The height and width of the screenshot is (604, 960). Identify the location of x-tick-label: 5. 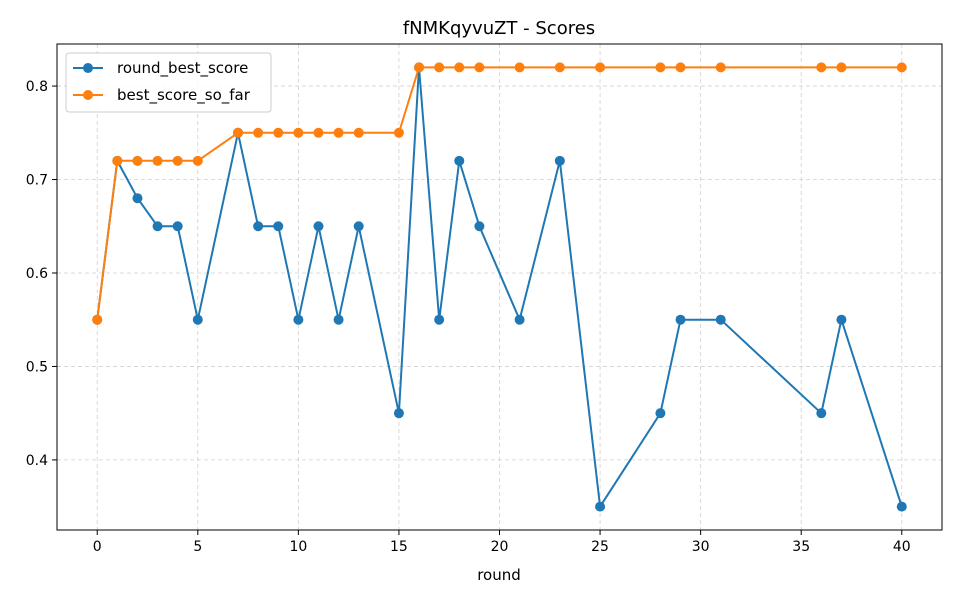
(197, 547).